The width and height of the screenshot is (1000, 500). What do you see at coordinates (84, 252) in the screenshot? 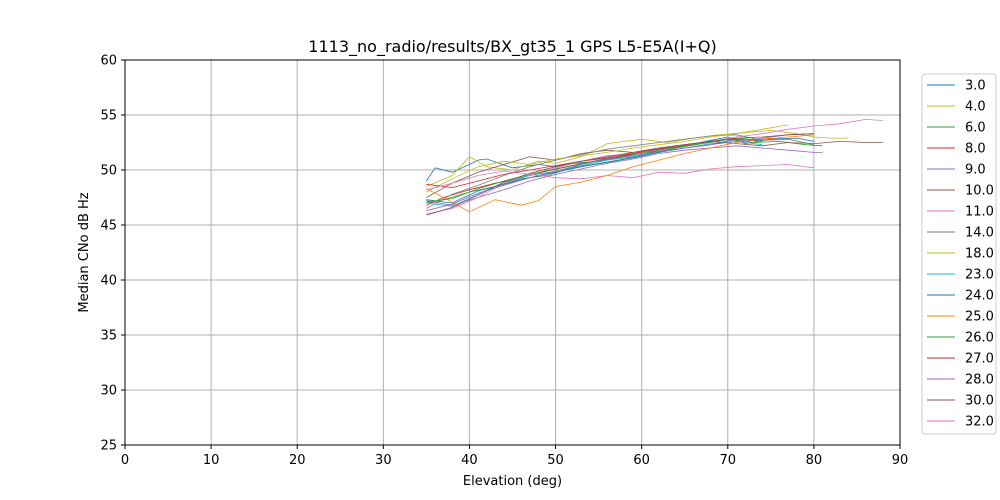
I see `y-axis-label: Median CNo dB Hz` at bounding box center [84, 252].